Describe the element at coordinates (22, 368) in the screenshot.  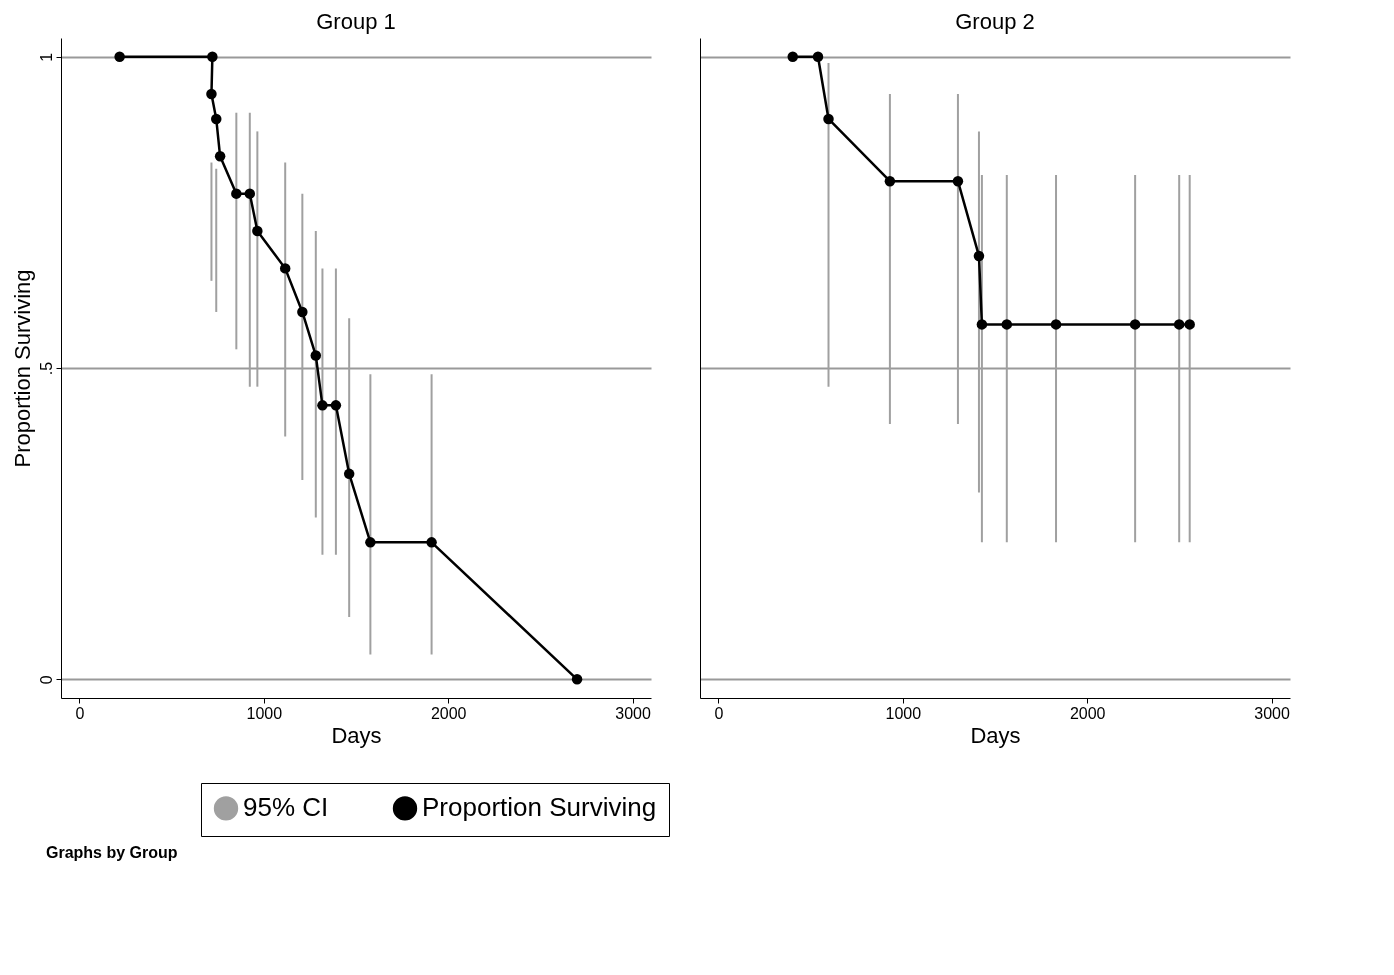
I see `y-axis-title: Proportion Surviving` at that location.